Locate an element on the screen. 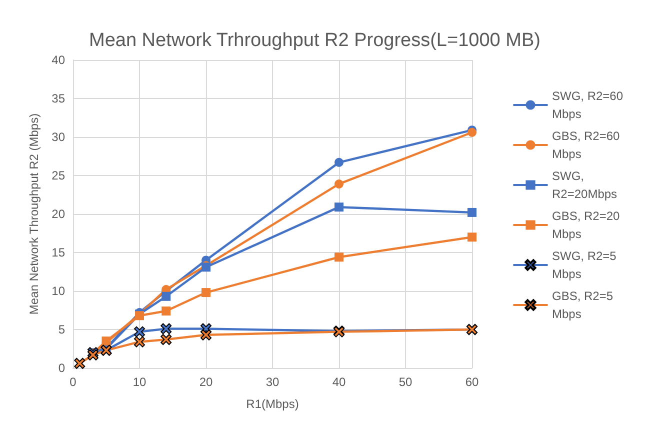 The width and height of the screenshot is (654, 431). y-tick-label: 35 is located at coordinates (59, 99).